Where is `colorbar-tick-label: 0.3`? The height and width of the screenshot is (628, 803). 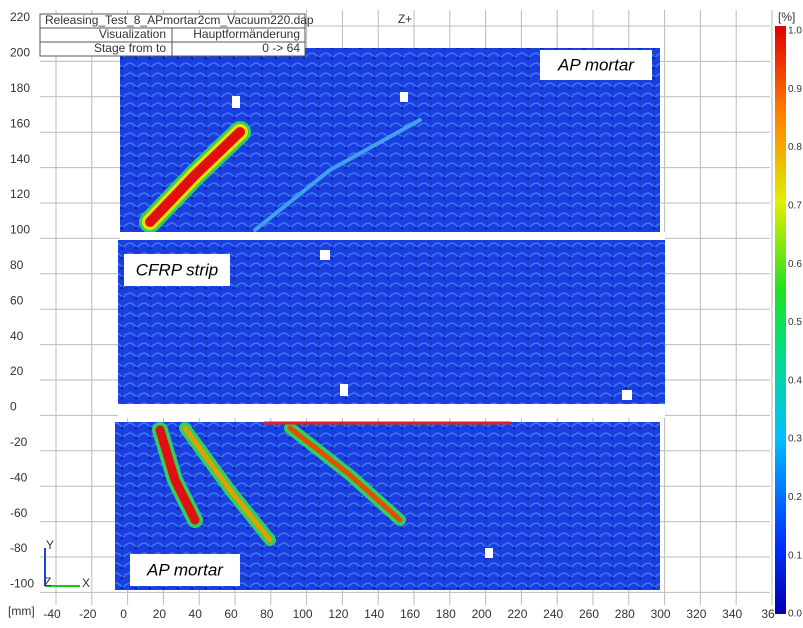 colorbar-tick-label: 0.3 is located at coordinates (795, 439).